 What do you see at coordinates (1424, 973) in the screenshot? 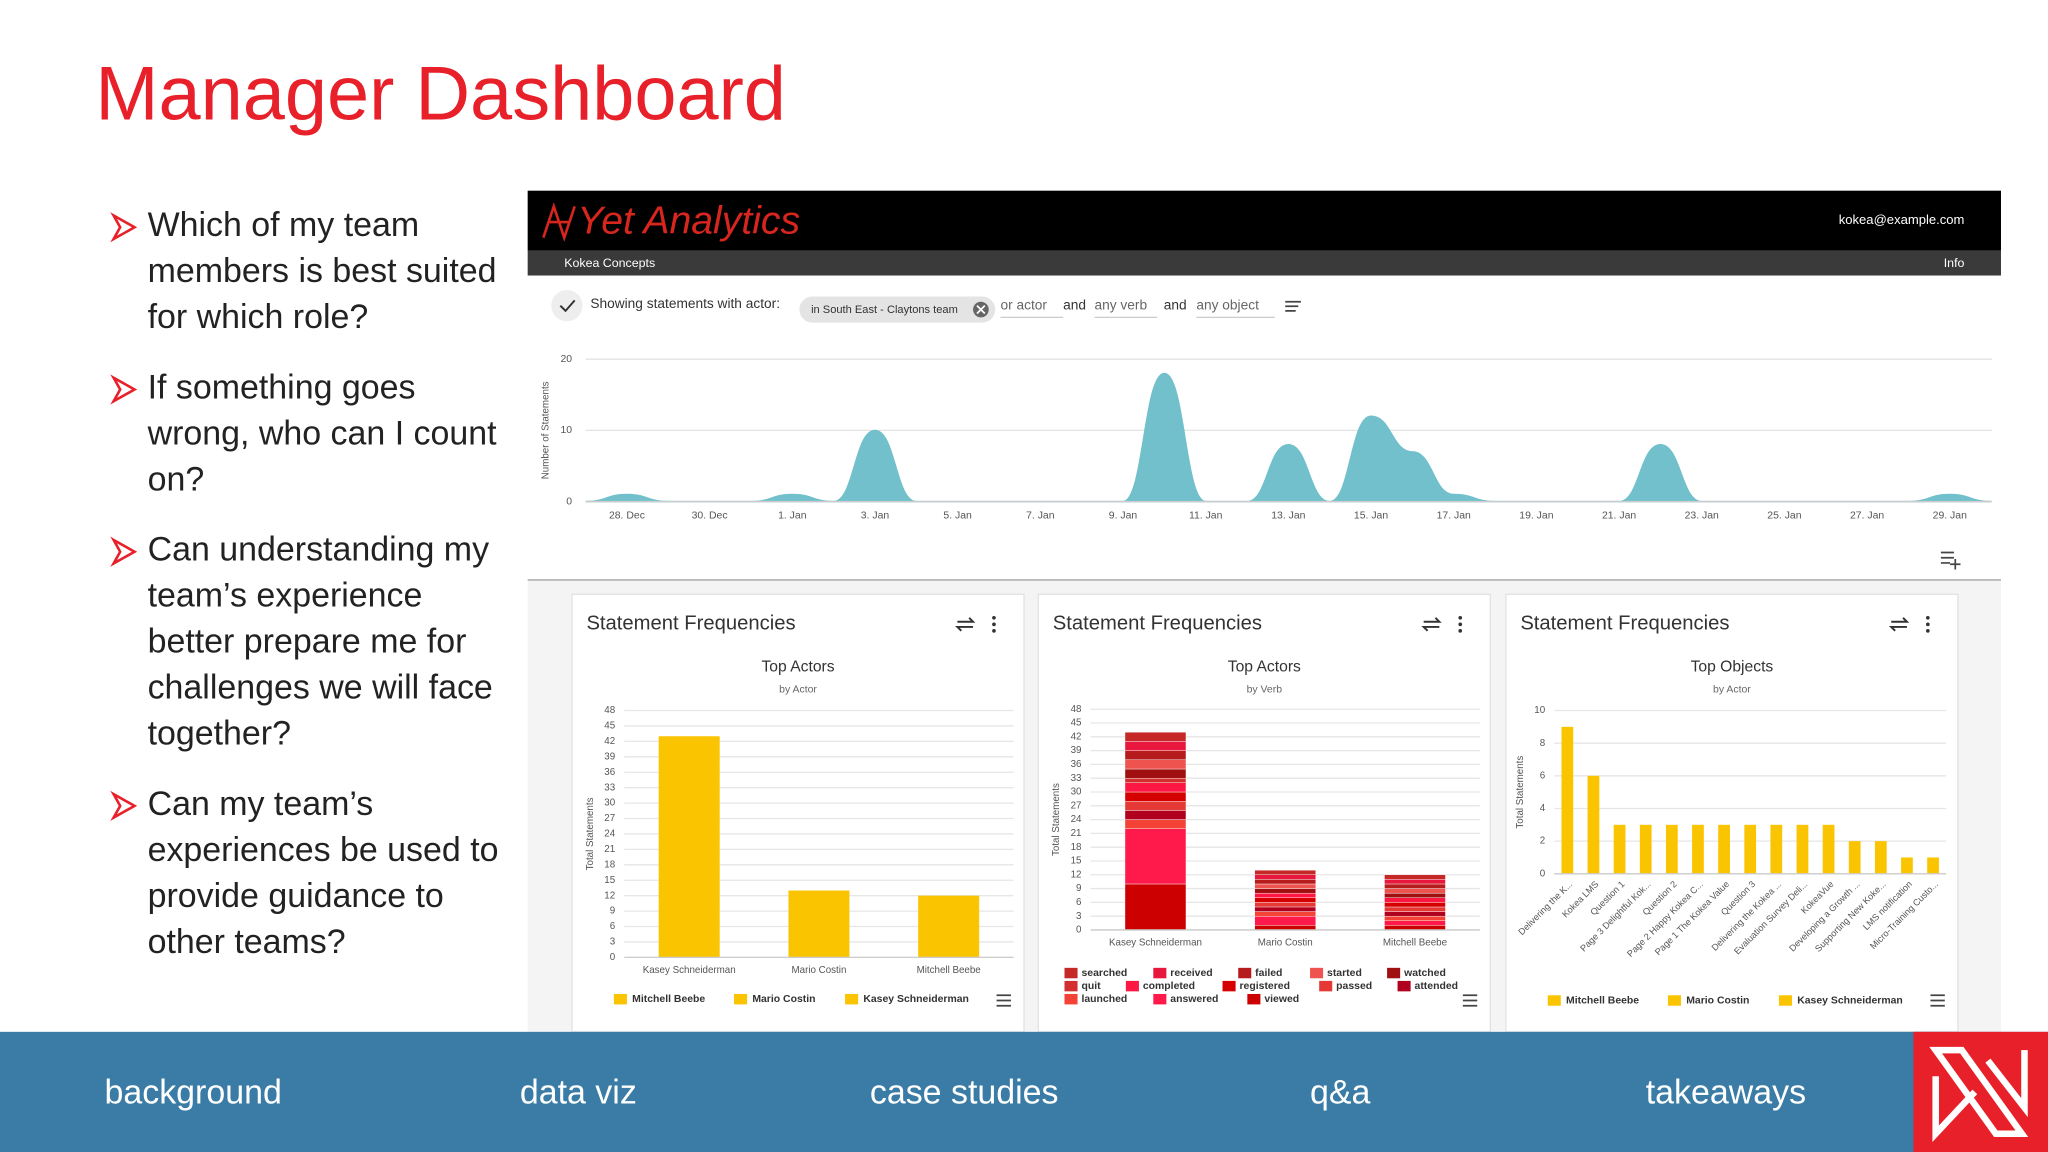
I see `legend-label: watched` at bounding box center [1424, 973].